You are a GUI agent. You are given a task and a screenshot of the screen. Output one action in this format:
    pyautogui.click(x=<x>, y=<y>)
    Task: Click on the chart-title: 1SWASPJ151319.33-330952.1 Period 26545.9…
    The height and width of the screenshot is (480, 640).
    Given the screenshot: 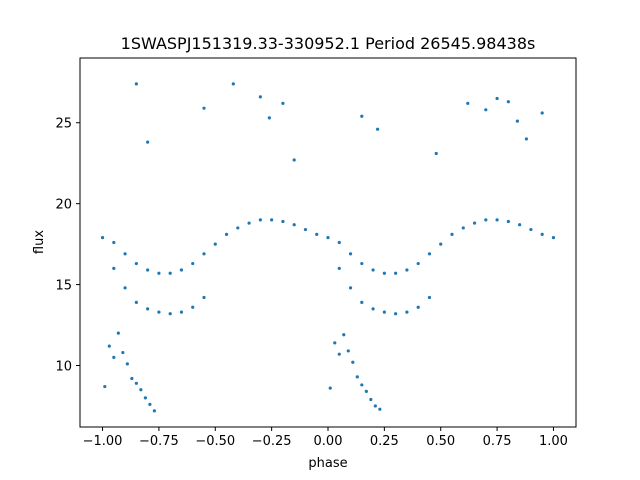 What is the action you would take?
    pyautogui.click(x=328, y=43)
    